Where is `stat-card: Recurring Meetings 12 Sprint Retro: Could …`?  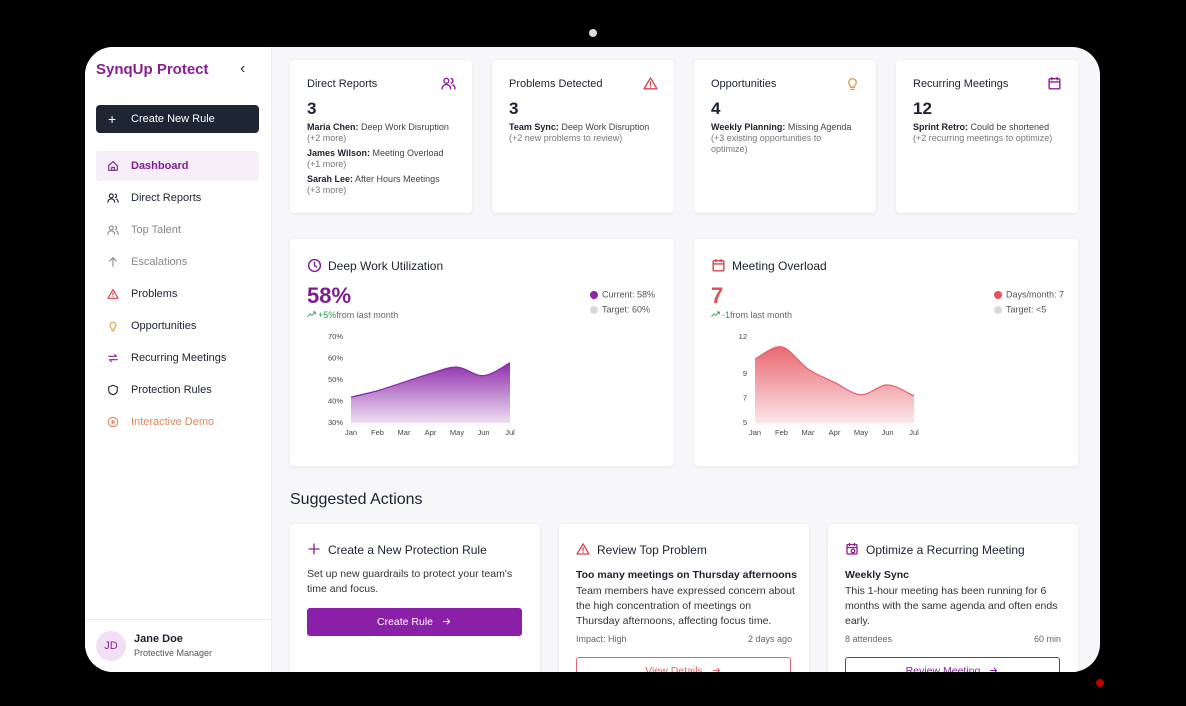
stat-card: Recurring Meetings 12 Sprint Retro: Could … is located at coordinates (987, 136).